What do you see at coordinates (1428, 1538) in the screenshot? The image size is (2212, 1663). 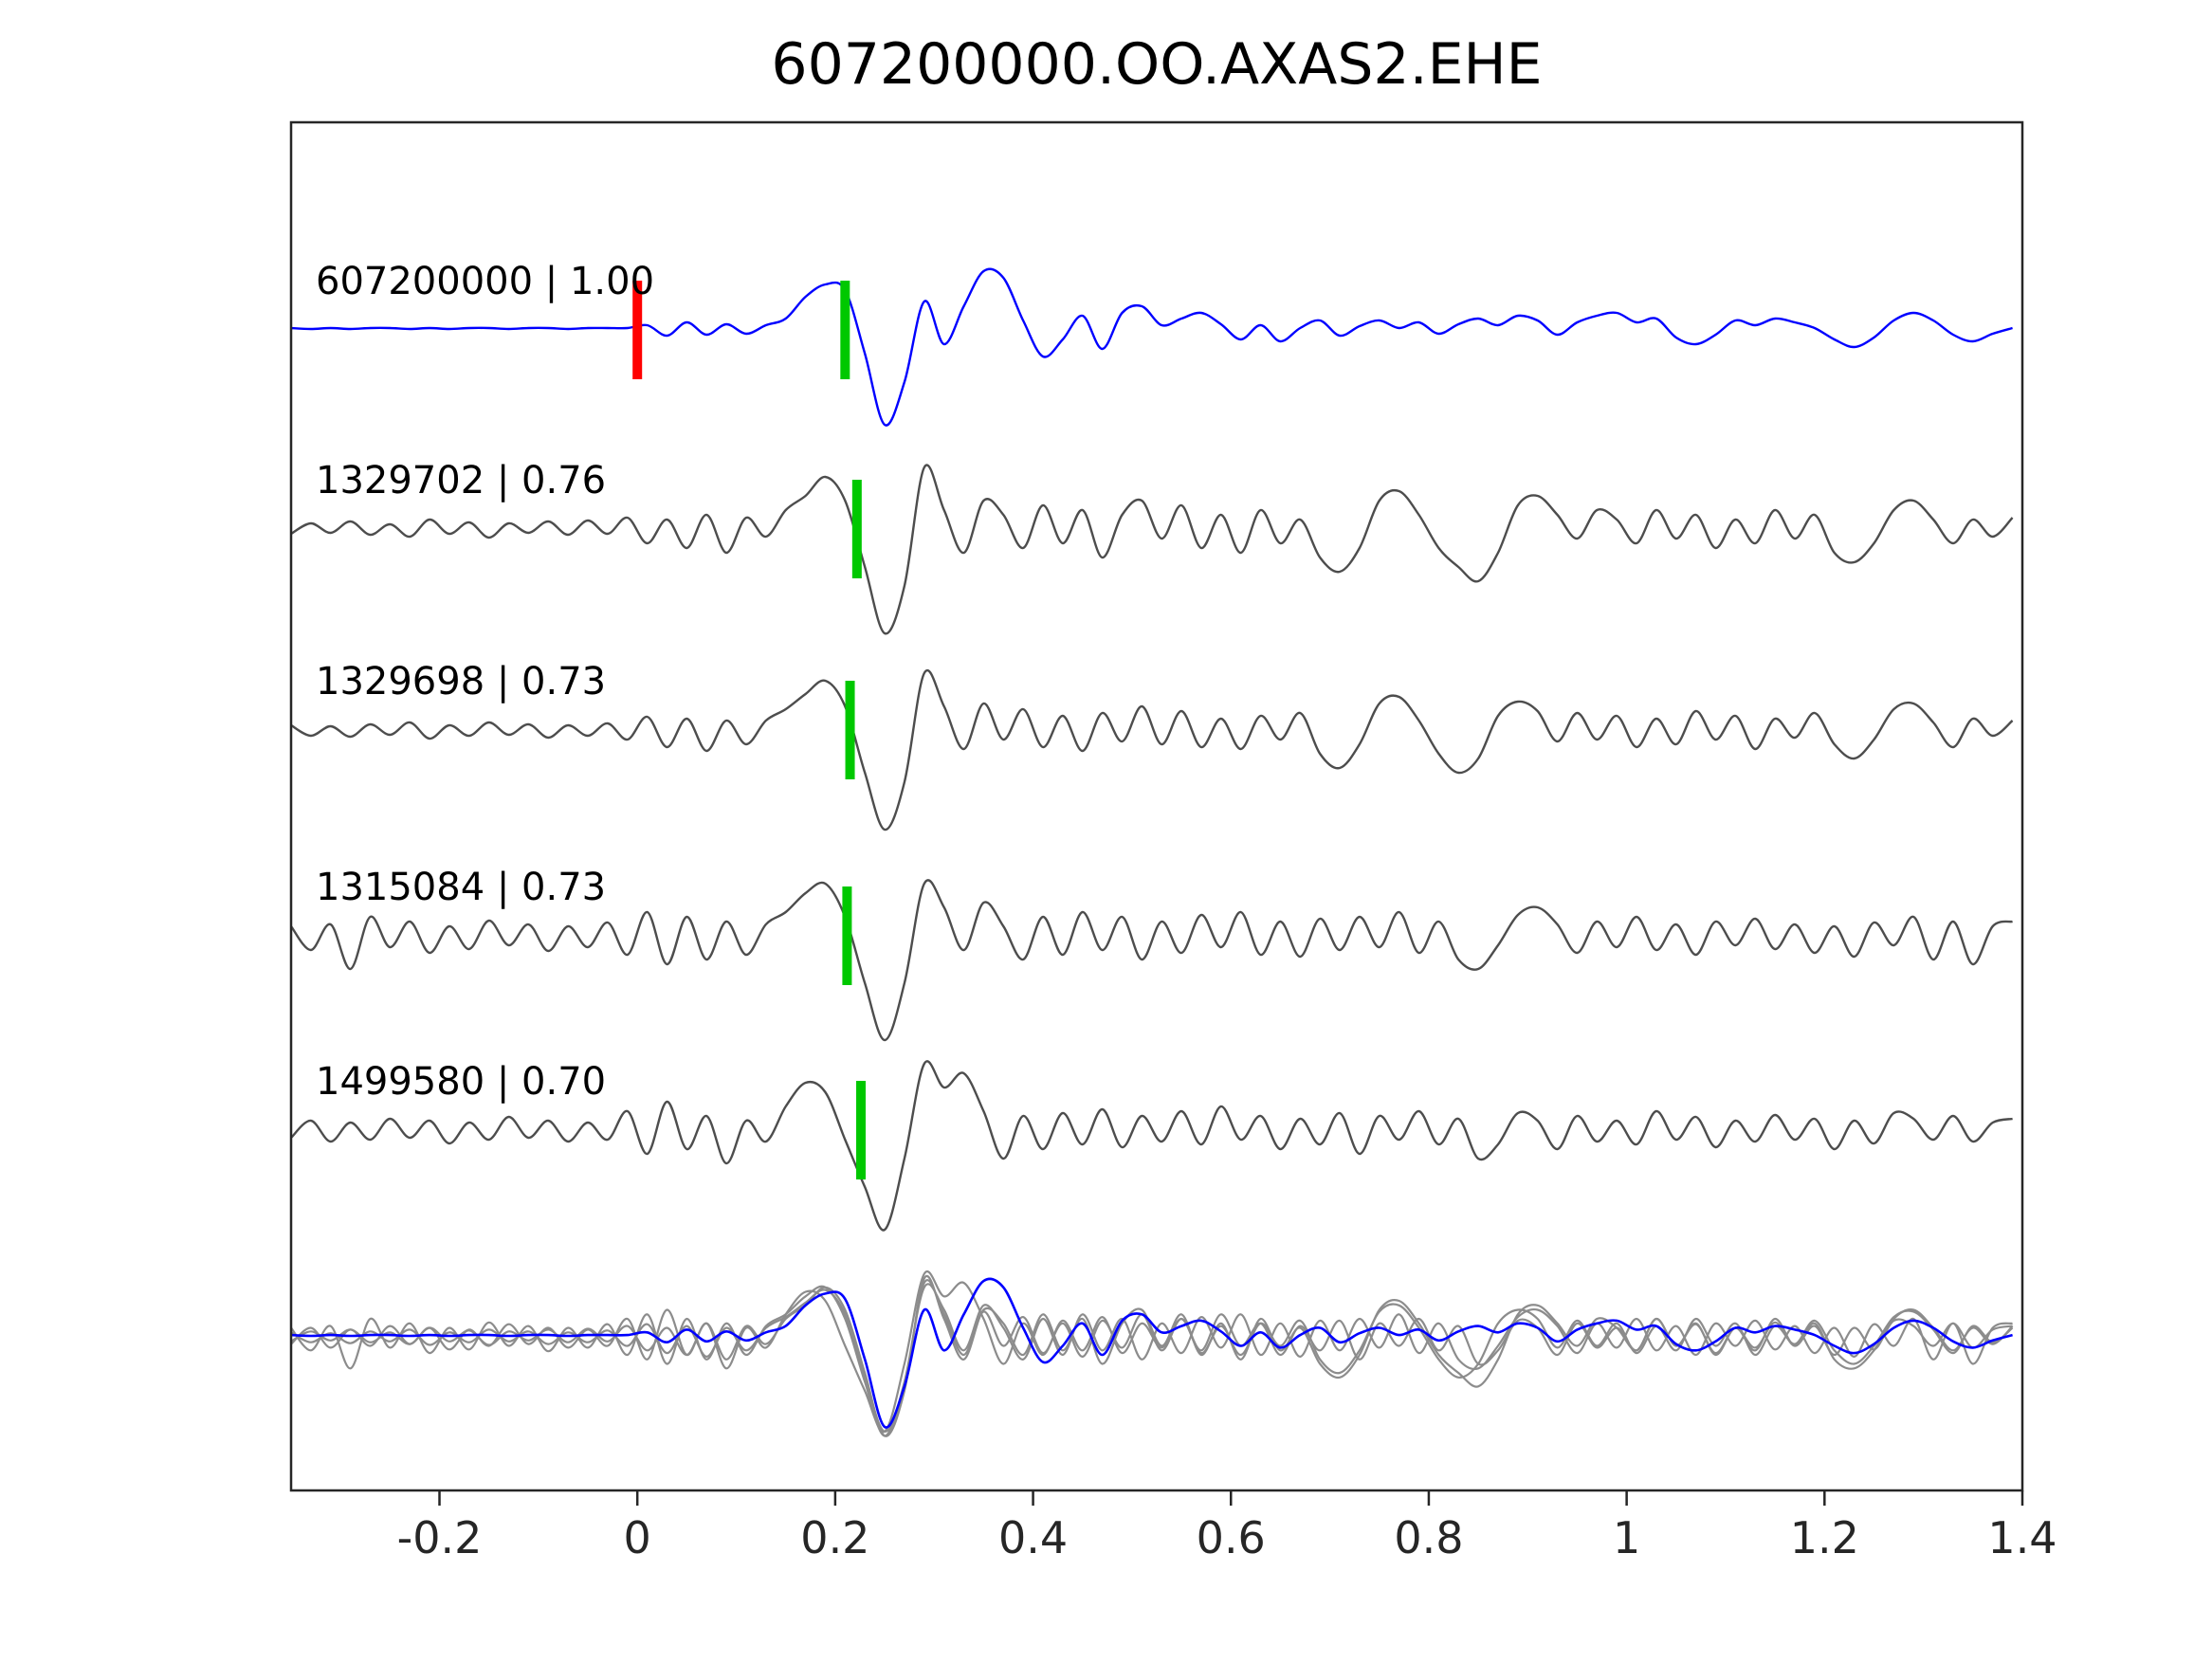 I see `x-tick-label: 0.8` at bounding box center [1428, 1538].